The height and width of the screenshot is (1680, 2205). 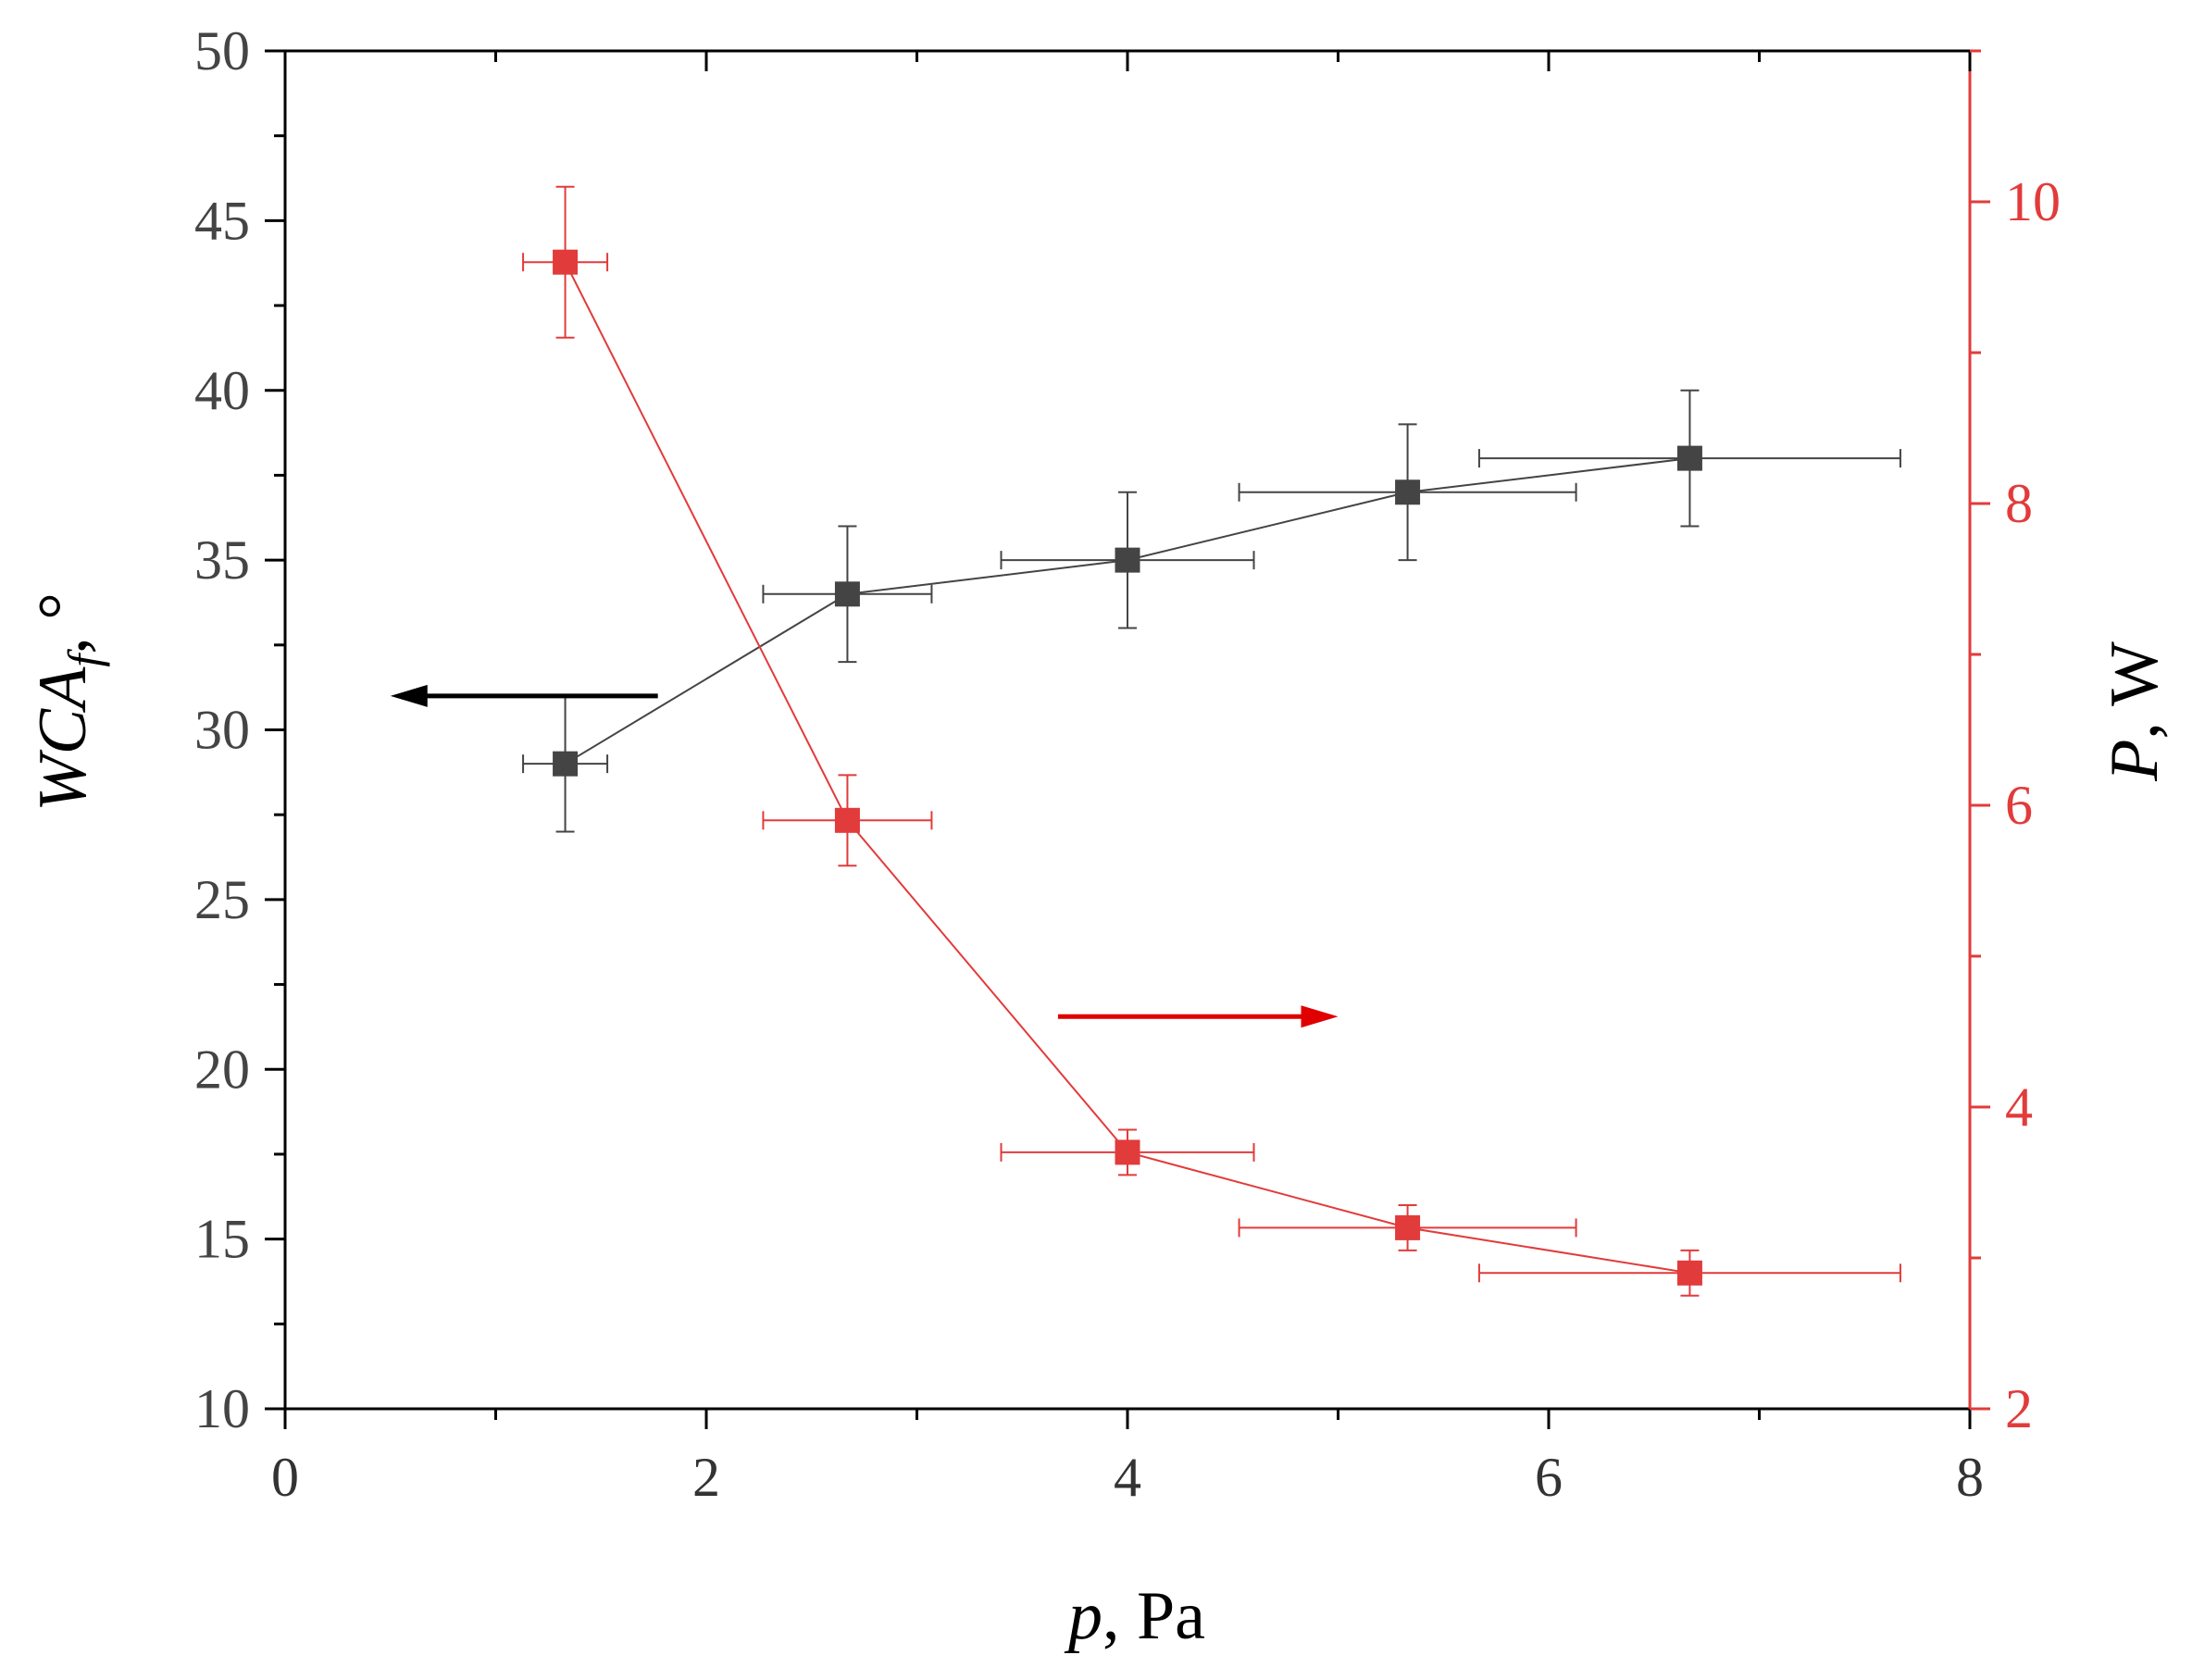 What do you see at coordinates (706, 1477) in the screenshot?
I see `x-tick-label: 2` at bounding box center [706, 1477].